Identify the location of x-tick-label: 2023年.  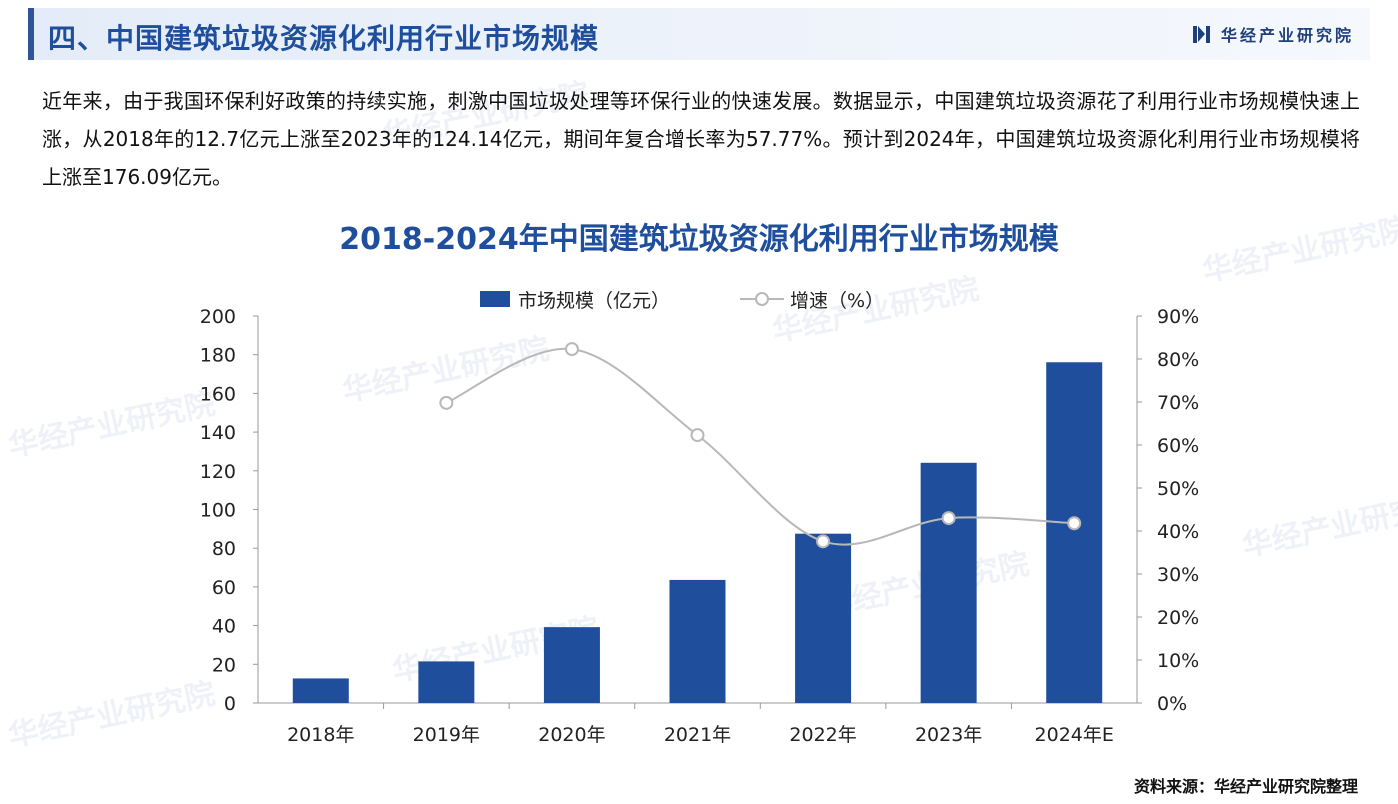
(948, 735).